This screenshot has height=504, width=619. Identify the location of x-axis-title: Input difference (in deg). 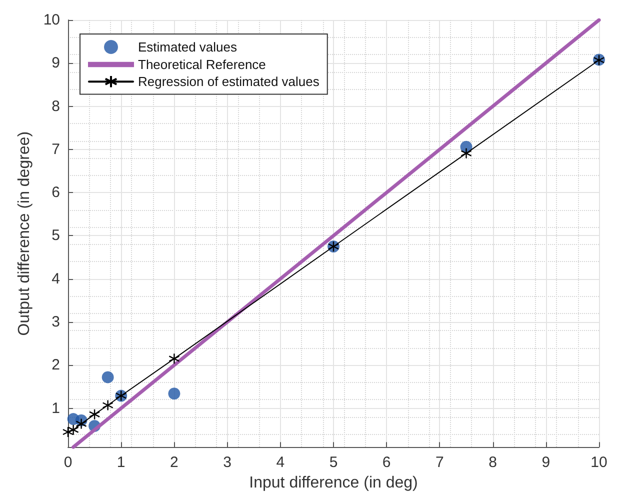
(333, 483).